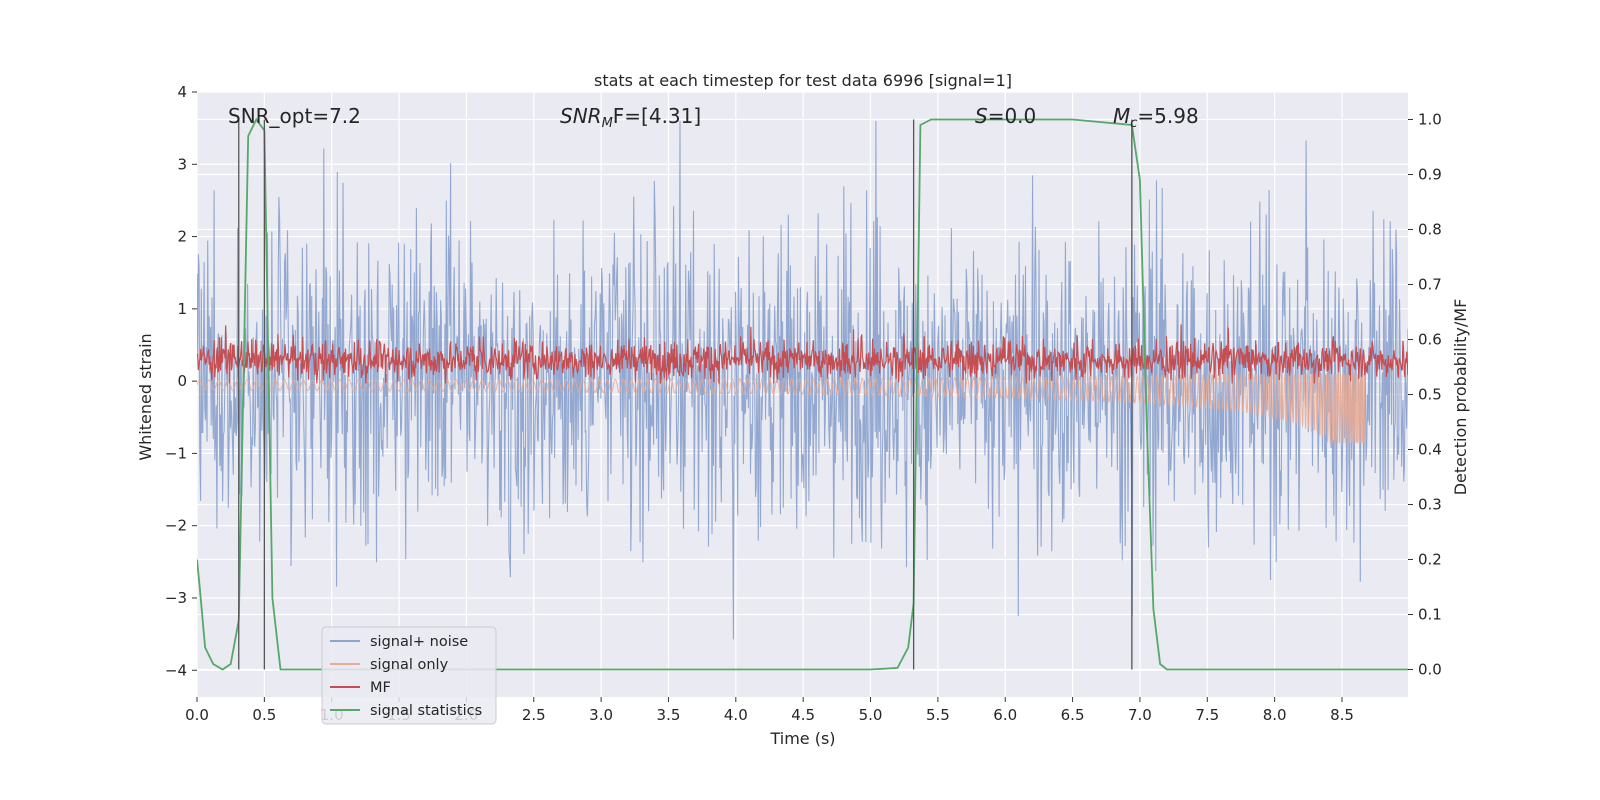  I want to click on series-mf, so click(802, 354).